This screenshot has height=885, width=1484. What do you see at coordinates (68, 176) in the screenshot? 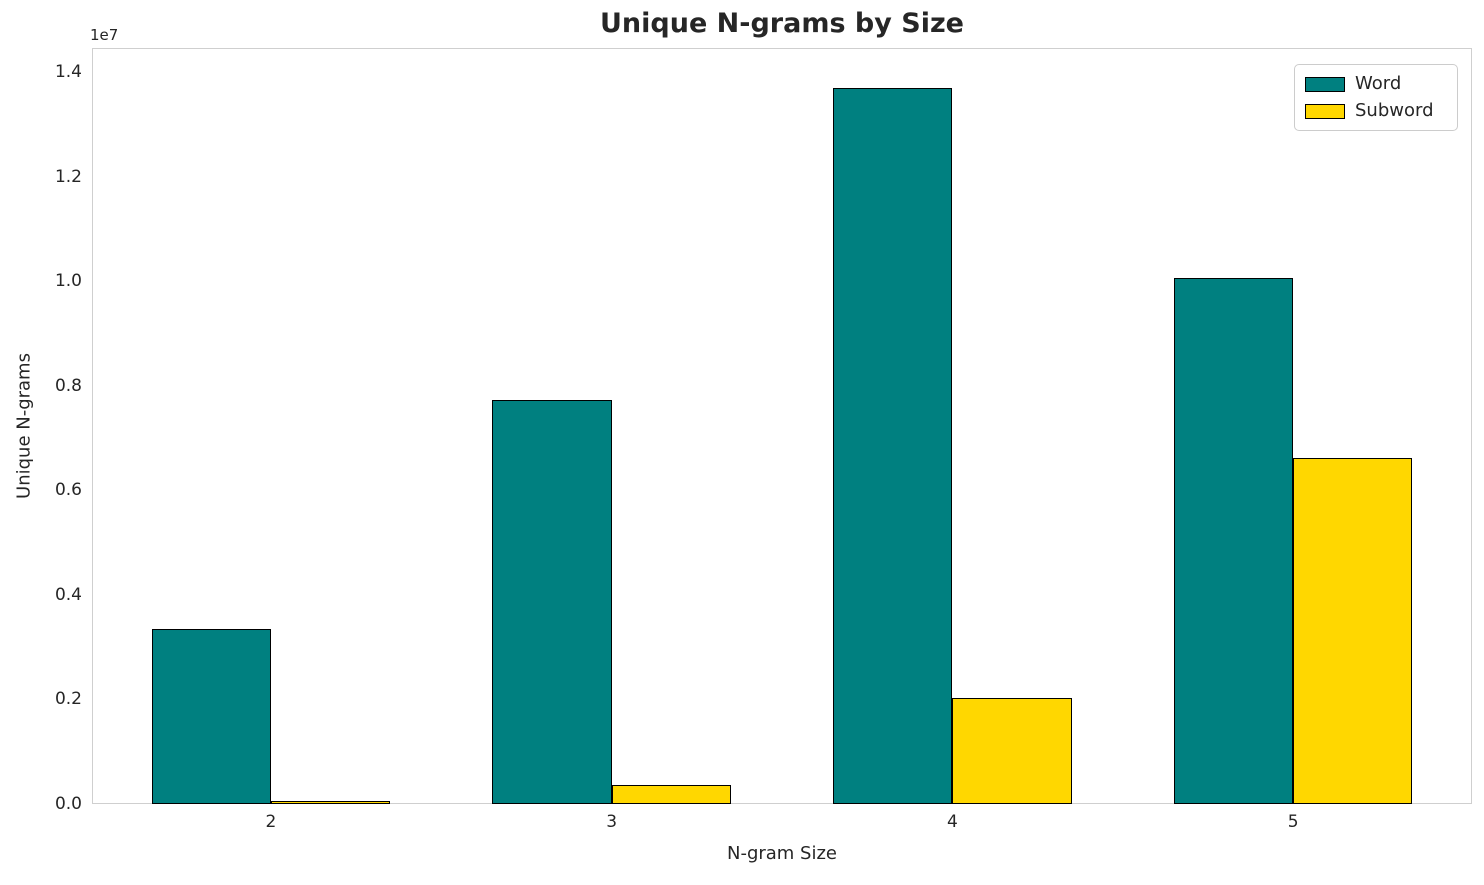
I see `y-tick-1.2: 1.2` at bounding box center [68, 176].